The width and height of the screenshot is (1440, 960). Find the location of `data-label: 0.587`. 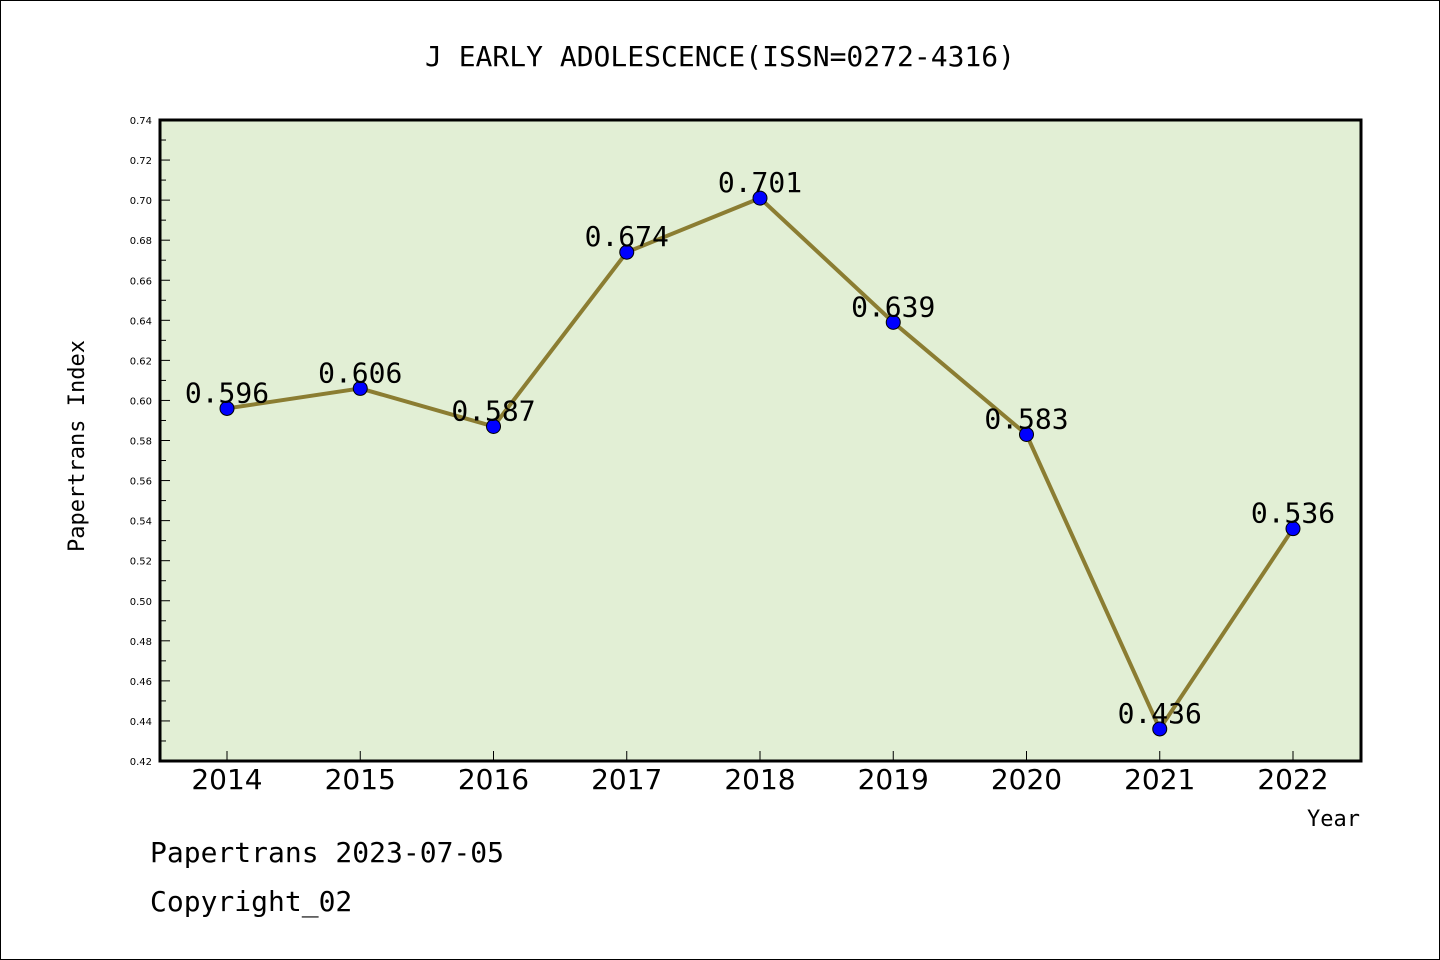

data-label: 0.587 is located at coordinates (493, 410).